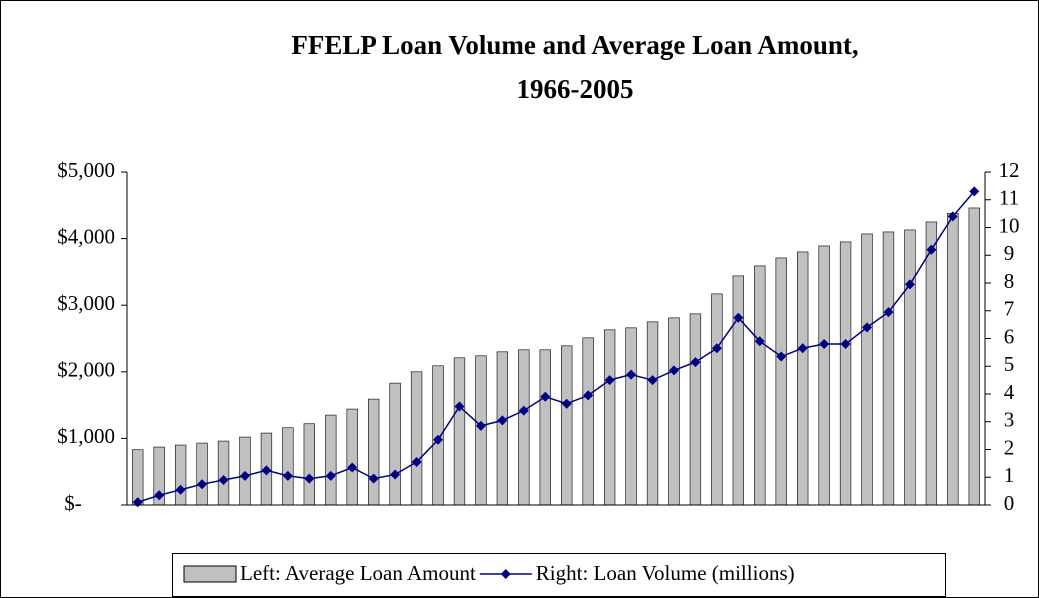 The width and height of the screenshot is (1039, 598). I want to click on y-tick-label: $1,000, so click(86, 436).